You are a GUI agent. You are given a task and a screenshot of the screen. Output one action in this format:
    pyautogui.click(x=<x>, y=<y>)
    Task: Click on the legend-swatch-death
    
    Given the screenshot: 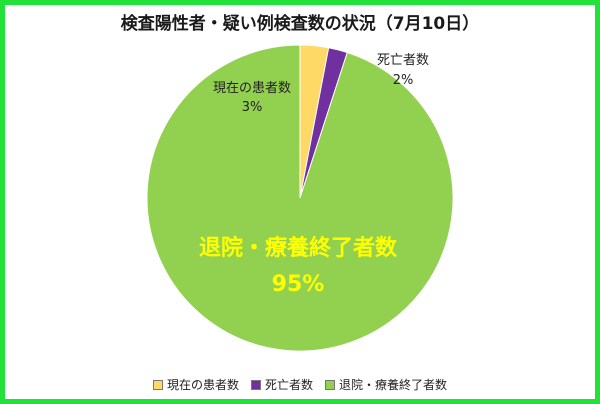 What is the action you would take?
    pyautogui.click(x=255, y=384)
    